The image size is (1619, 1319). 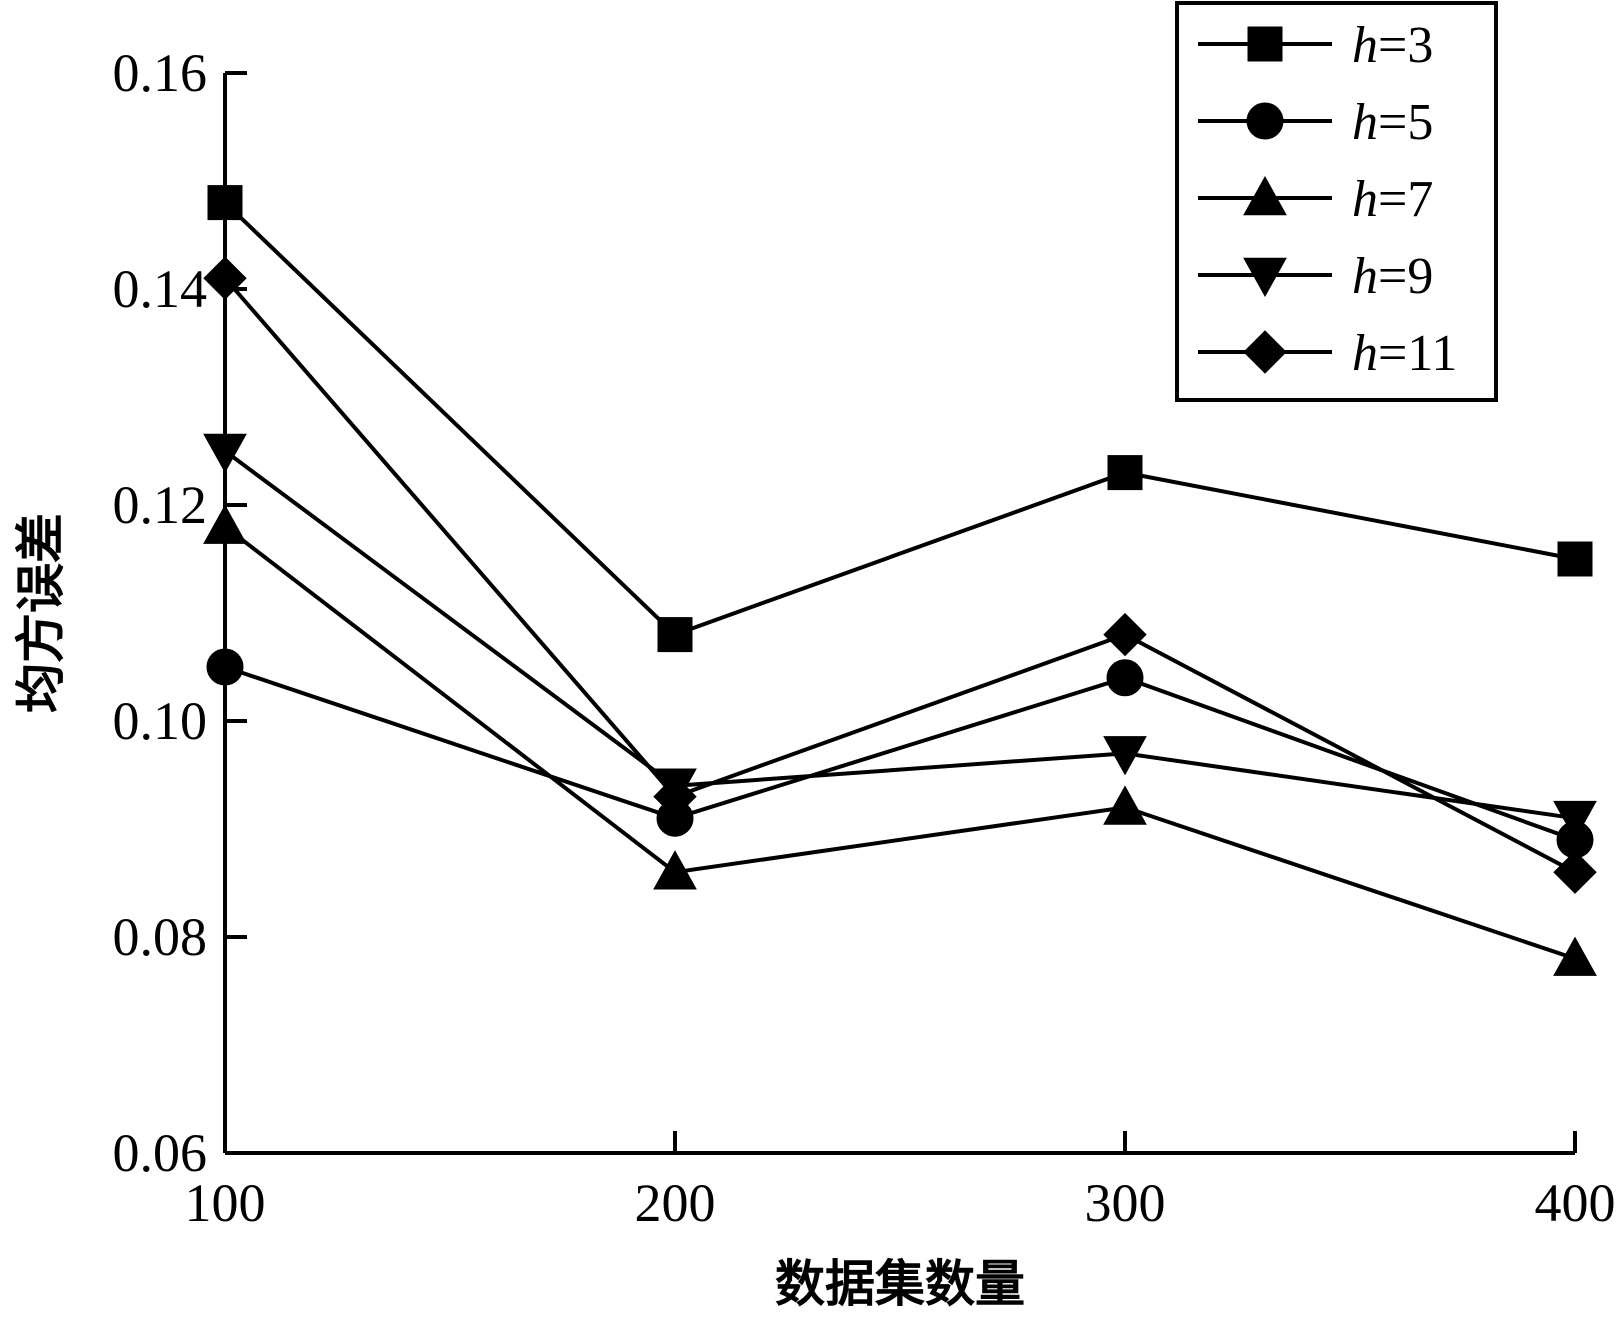 I want to click on legend-item: h=9, so click(x=1315, y=276).